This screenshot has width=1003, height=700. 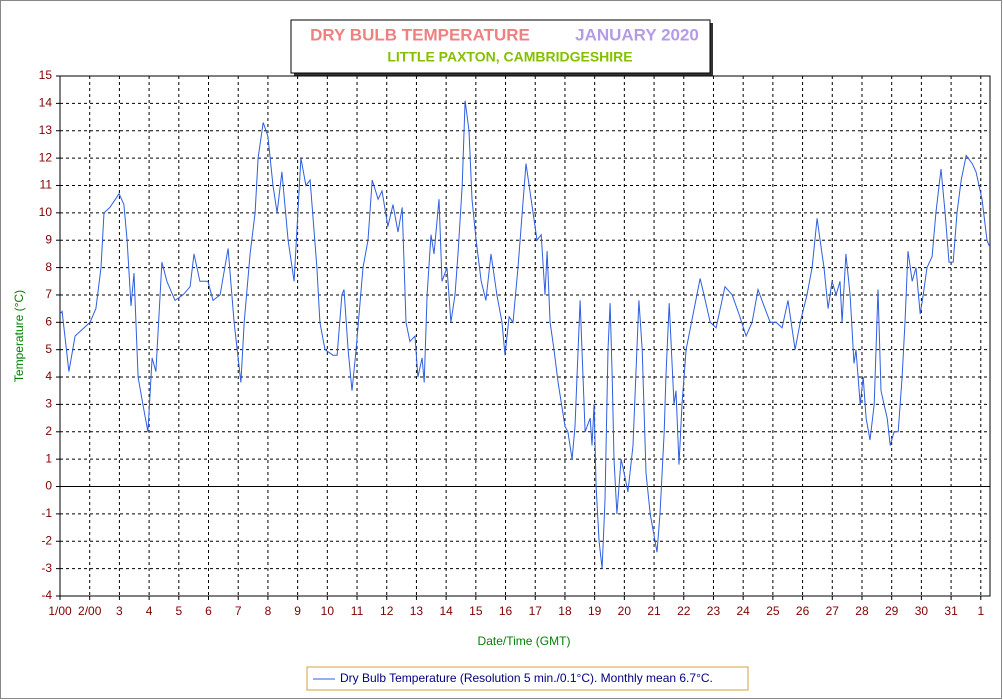 What do you see at coordinates (951, 611) in the screenshot?
I see `x-tick-label: 31` at bounding box center [951, 611].